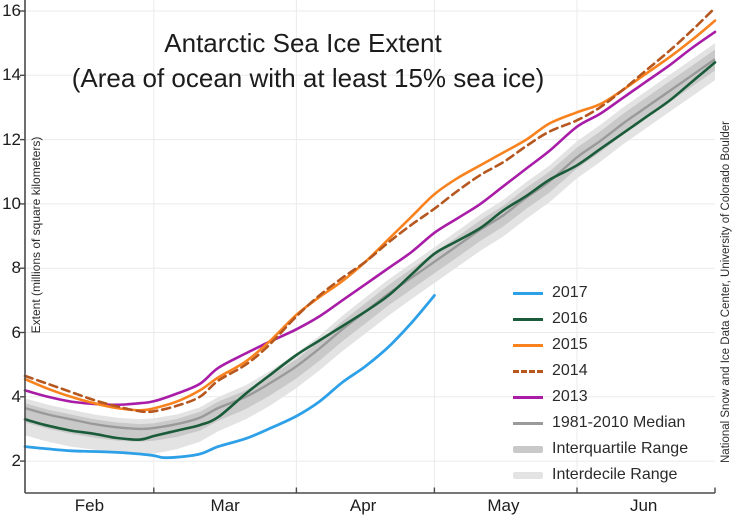  I want to click on legend-swatch-interdecile, so click(528, 475).